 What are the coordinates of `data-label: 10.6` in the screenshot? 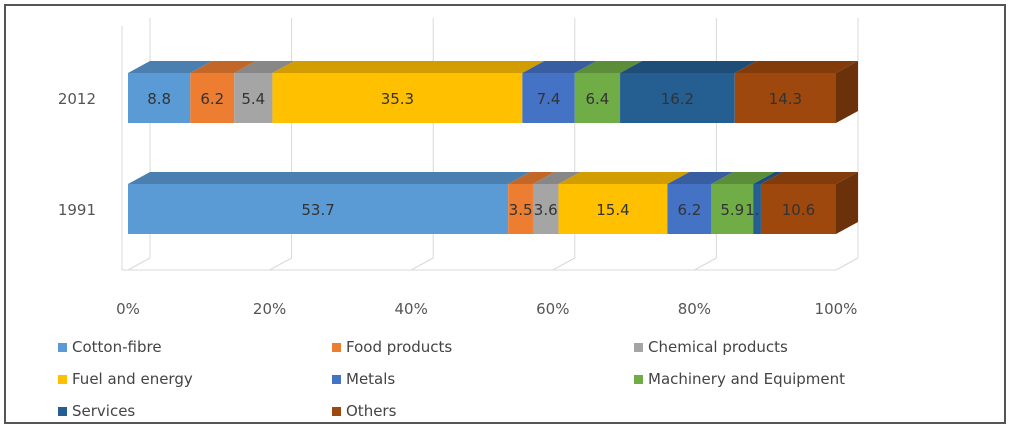 It's located at (798, 210).